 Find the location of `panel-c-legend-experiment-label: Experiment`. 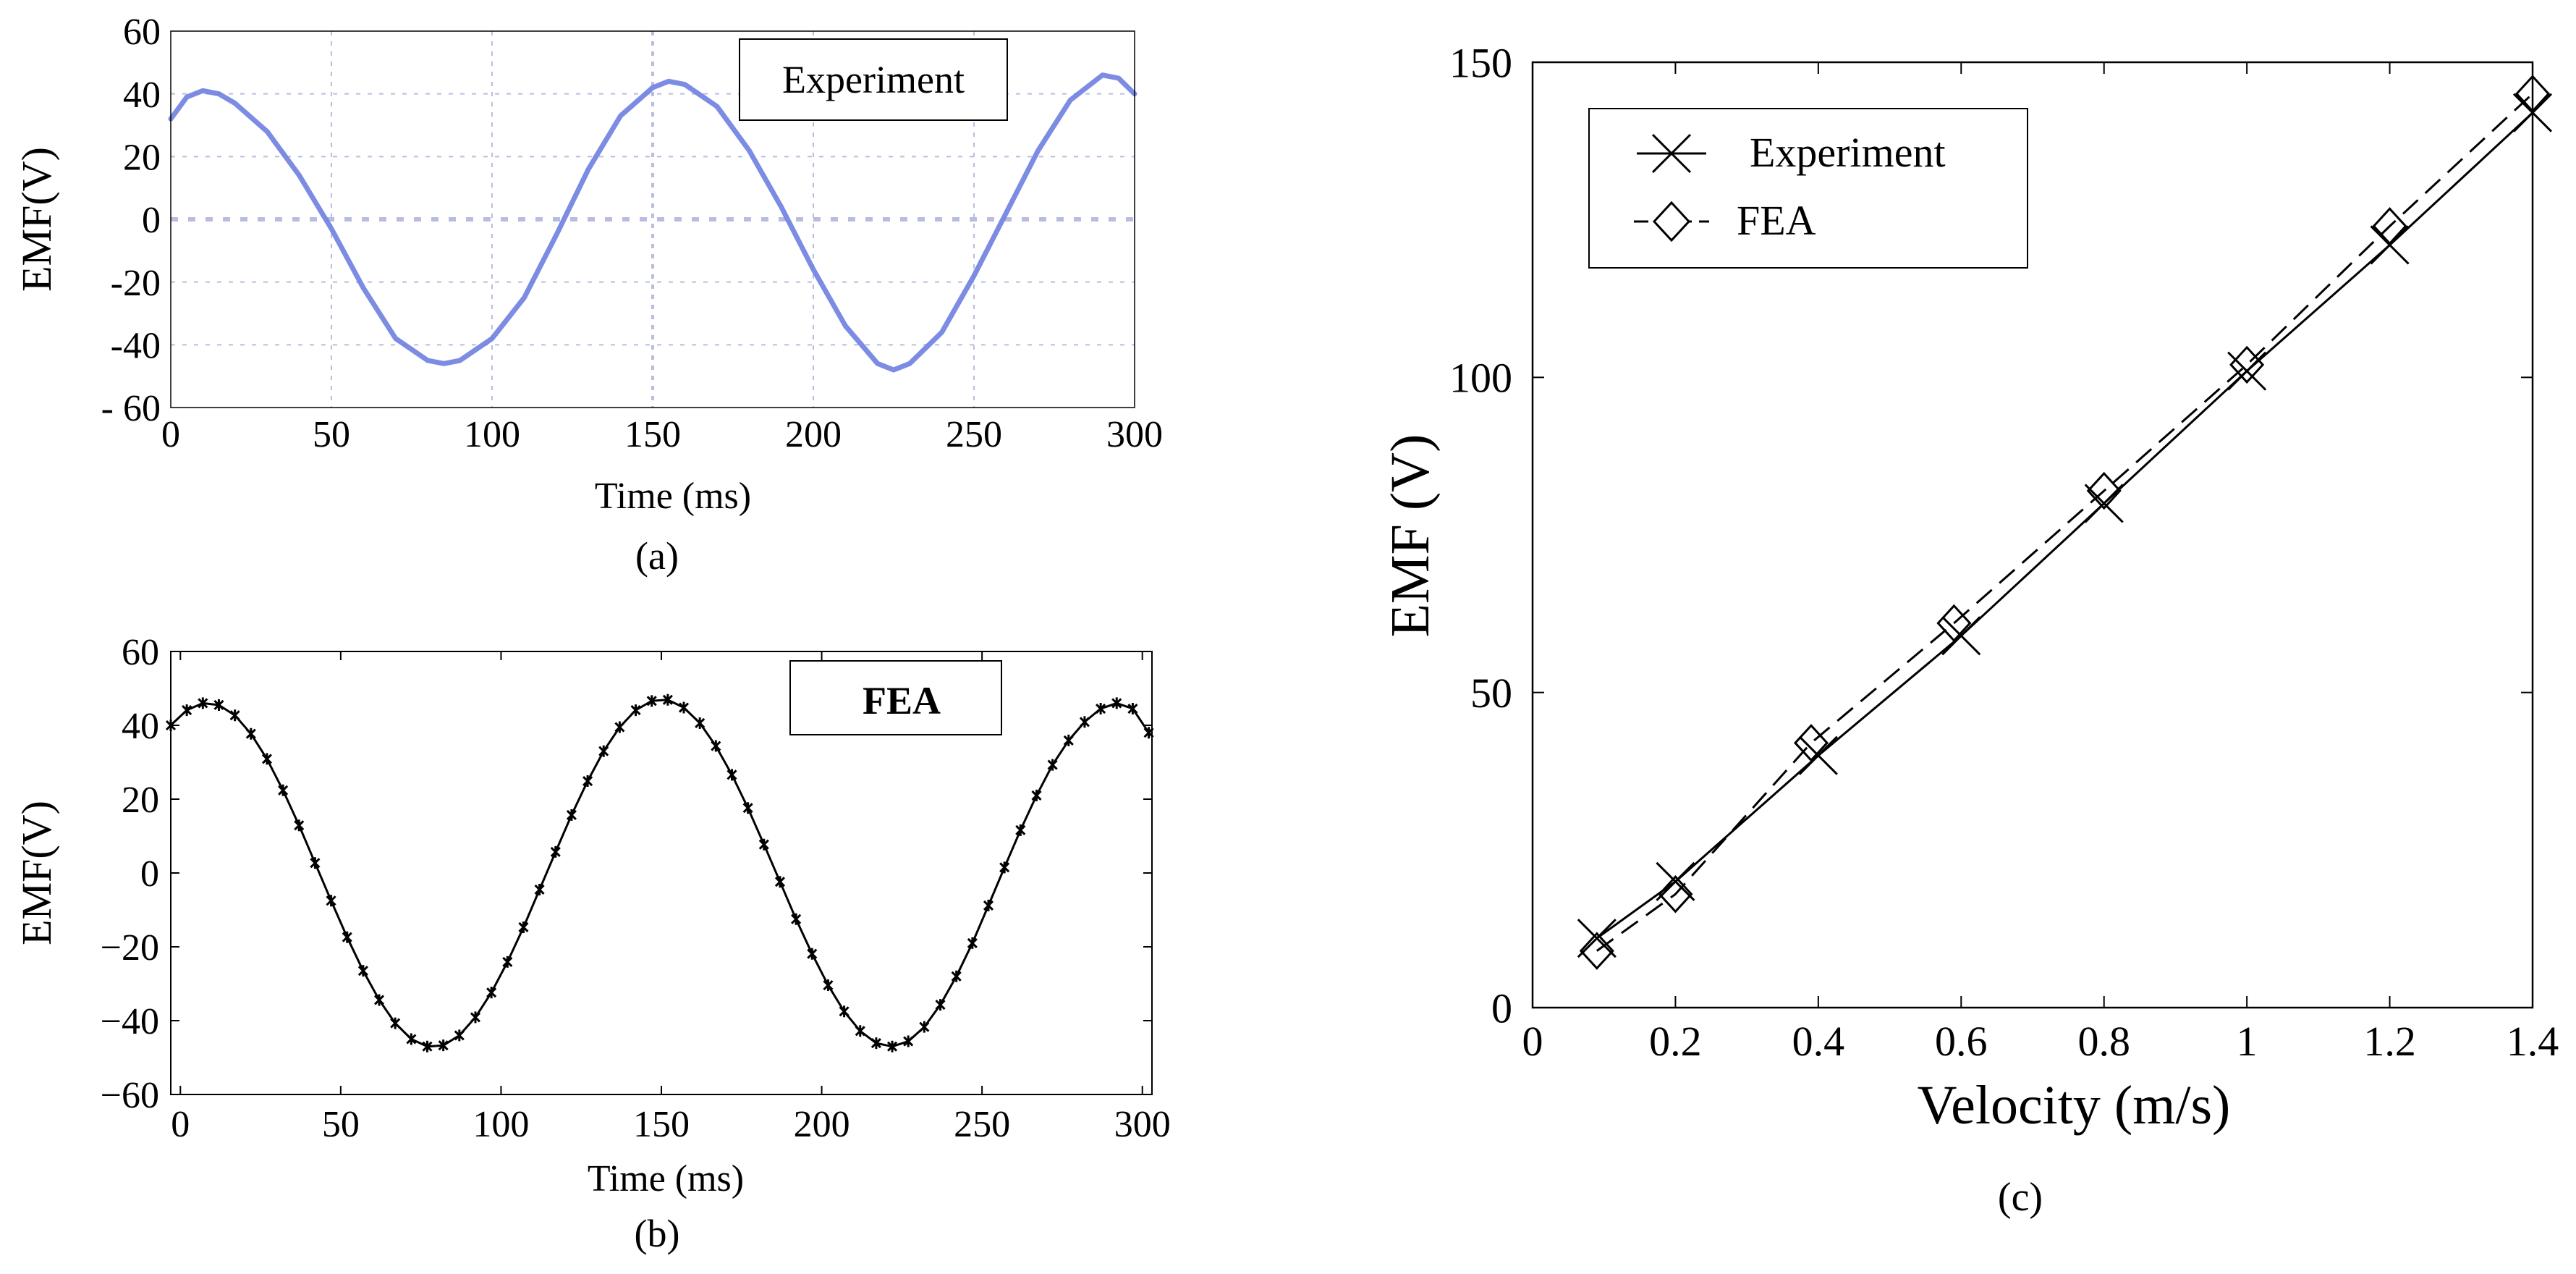

panel-c-legend-experiment-label: Experiment is located at coordinates (1848, 152).